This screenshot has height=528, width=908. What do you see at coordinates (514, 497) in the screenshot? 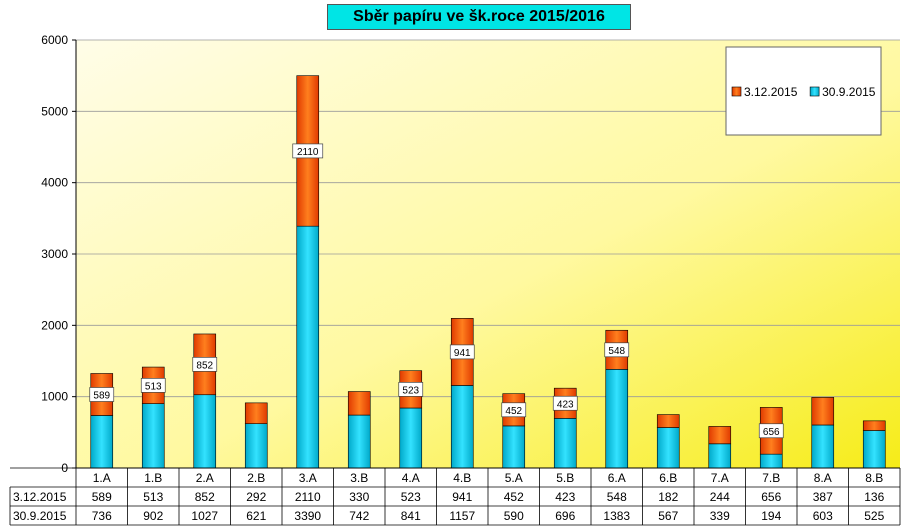
I see `table-cell: 452` at bounding box center [514, 497].